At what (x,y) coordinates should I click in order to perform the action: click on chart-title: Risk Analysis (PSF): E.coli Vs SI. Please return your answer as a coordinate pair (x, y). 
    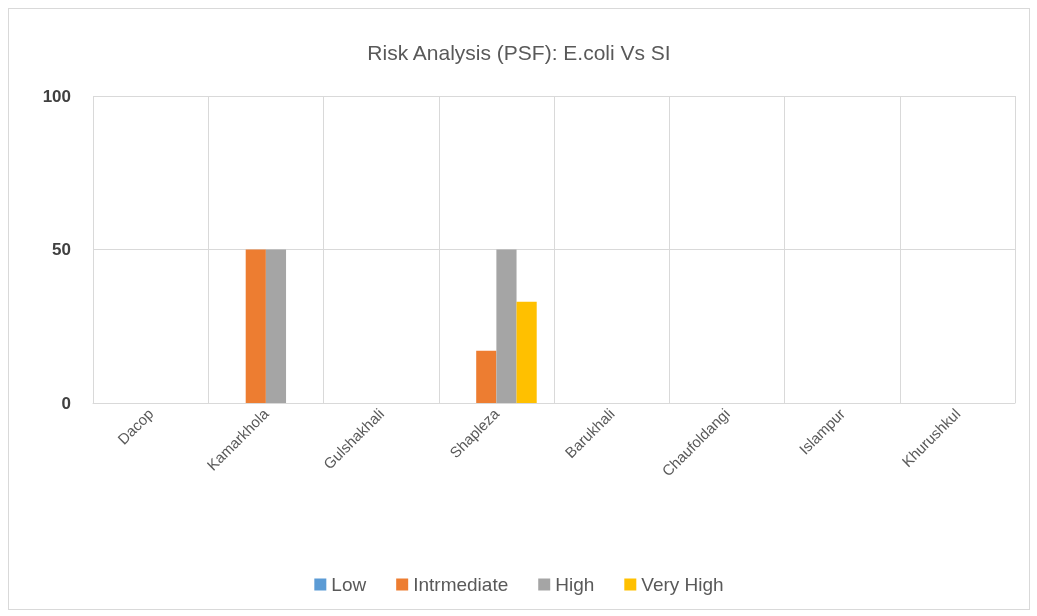
    Looking at the image, I should click on (519, 52).